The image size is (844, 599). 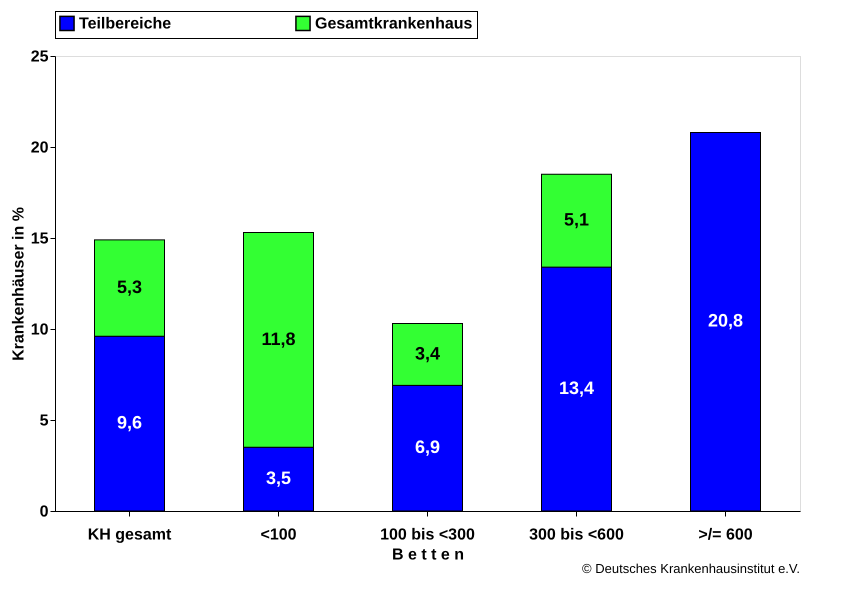 I want to click on x-tick-label: >/= 600, so click(x=725, y=535).